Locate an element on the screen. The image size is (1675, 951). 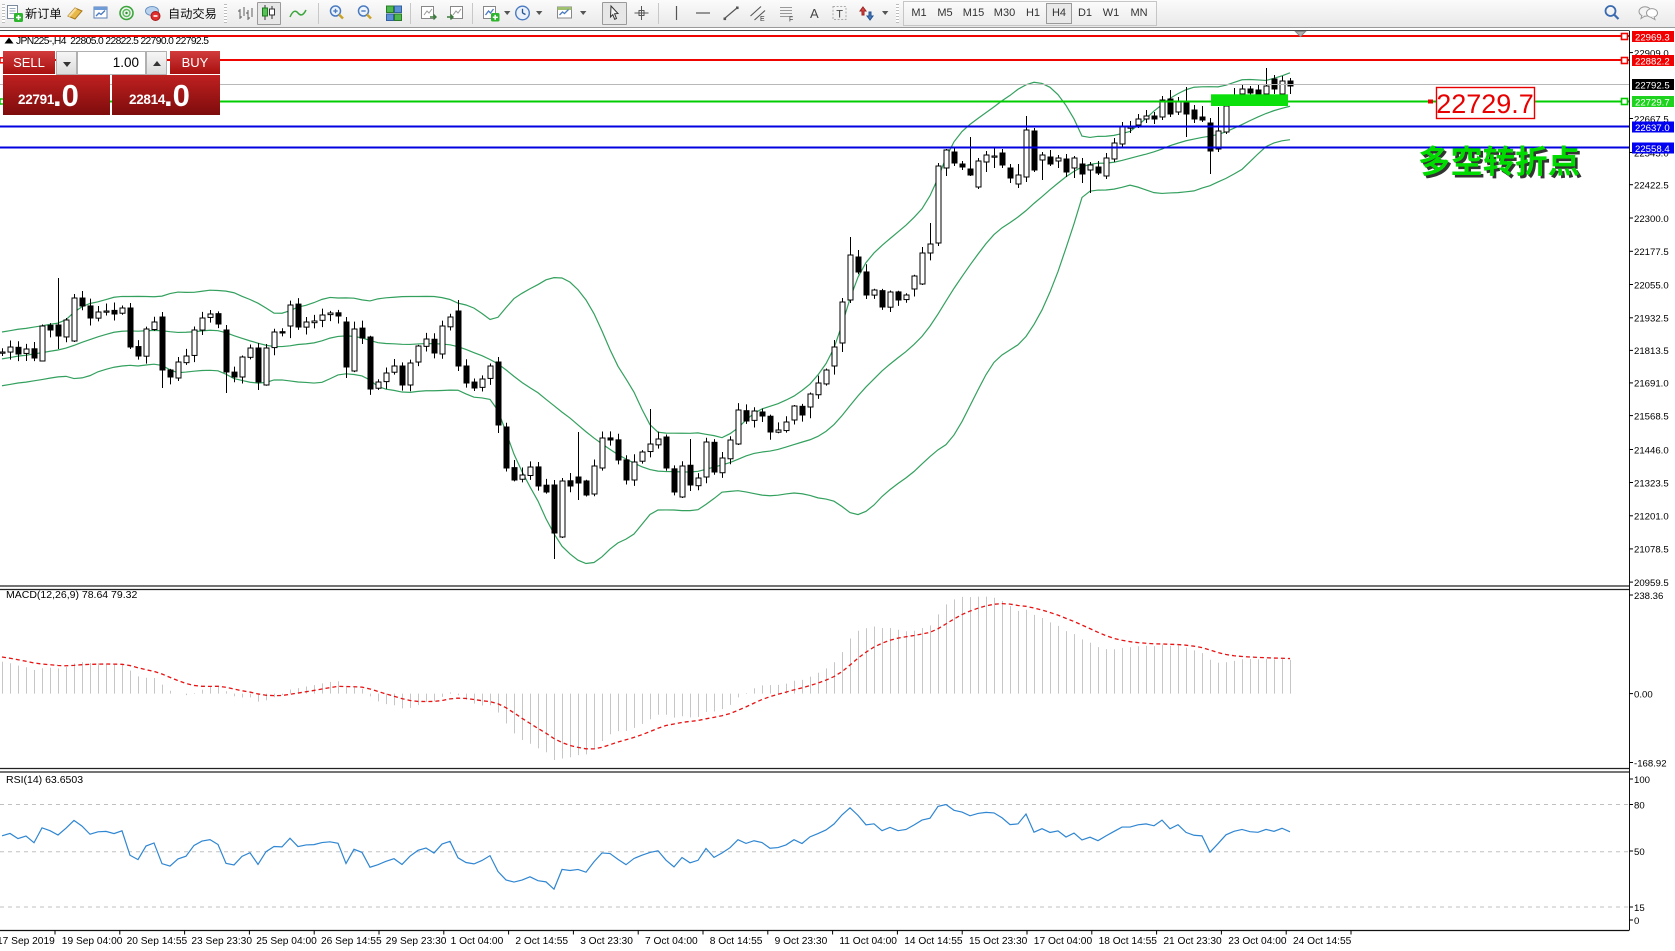
svg-text: 22882.2 is located at coordinates (1652, 61).